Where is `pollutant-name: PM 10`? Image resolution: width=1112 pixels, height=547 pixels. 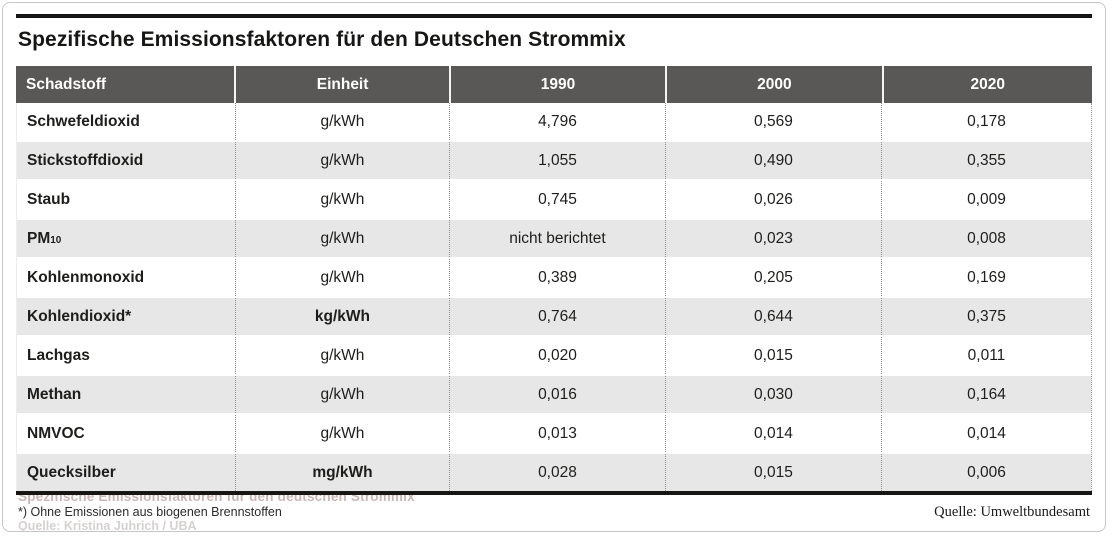 pollutant-name: PM 10 is located at coordinates (126, 238).